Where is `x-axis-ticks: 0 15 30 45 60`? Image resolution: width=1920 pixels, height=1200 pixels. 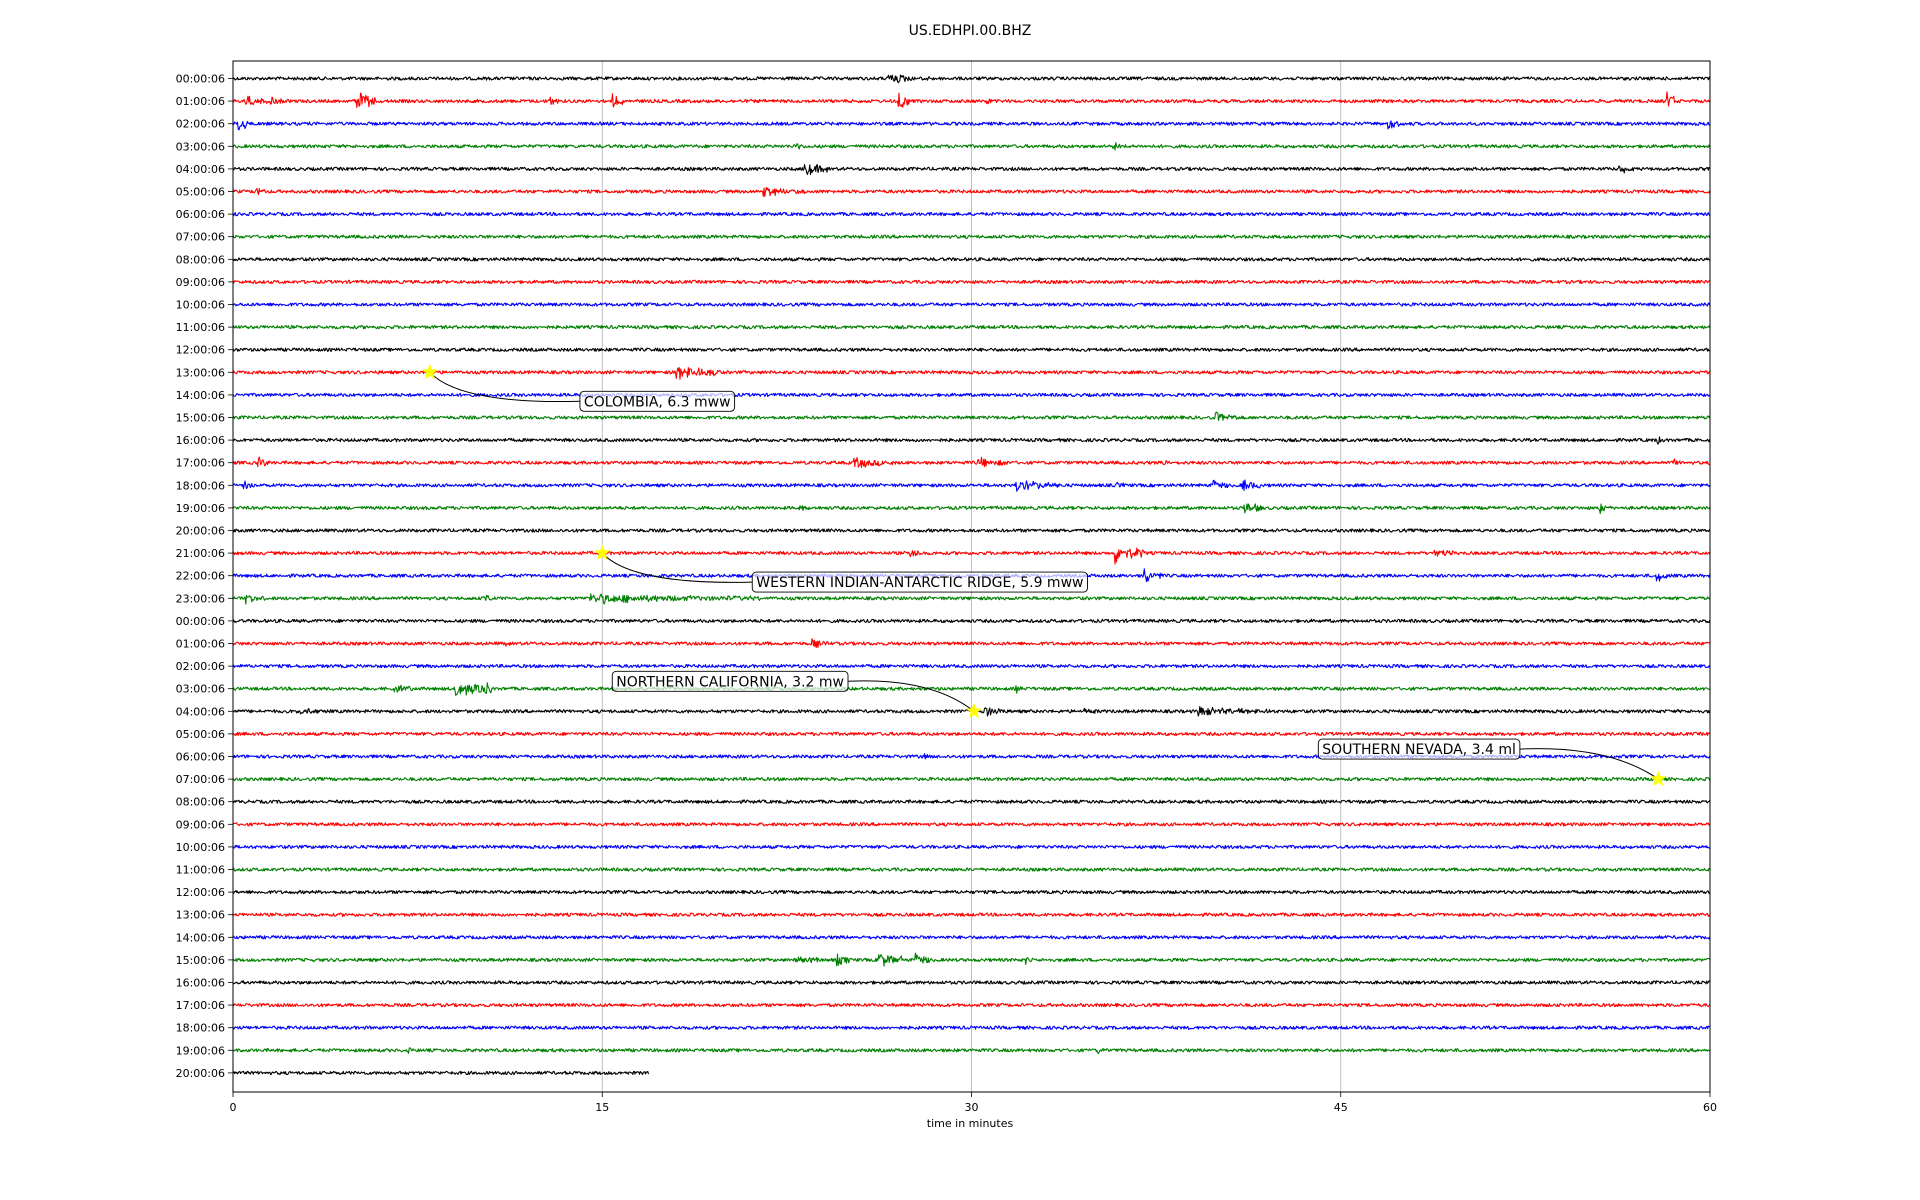
x-axis-ticks: 0 15 30 45 60 is located at coordinates (973, 1103).